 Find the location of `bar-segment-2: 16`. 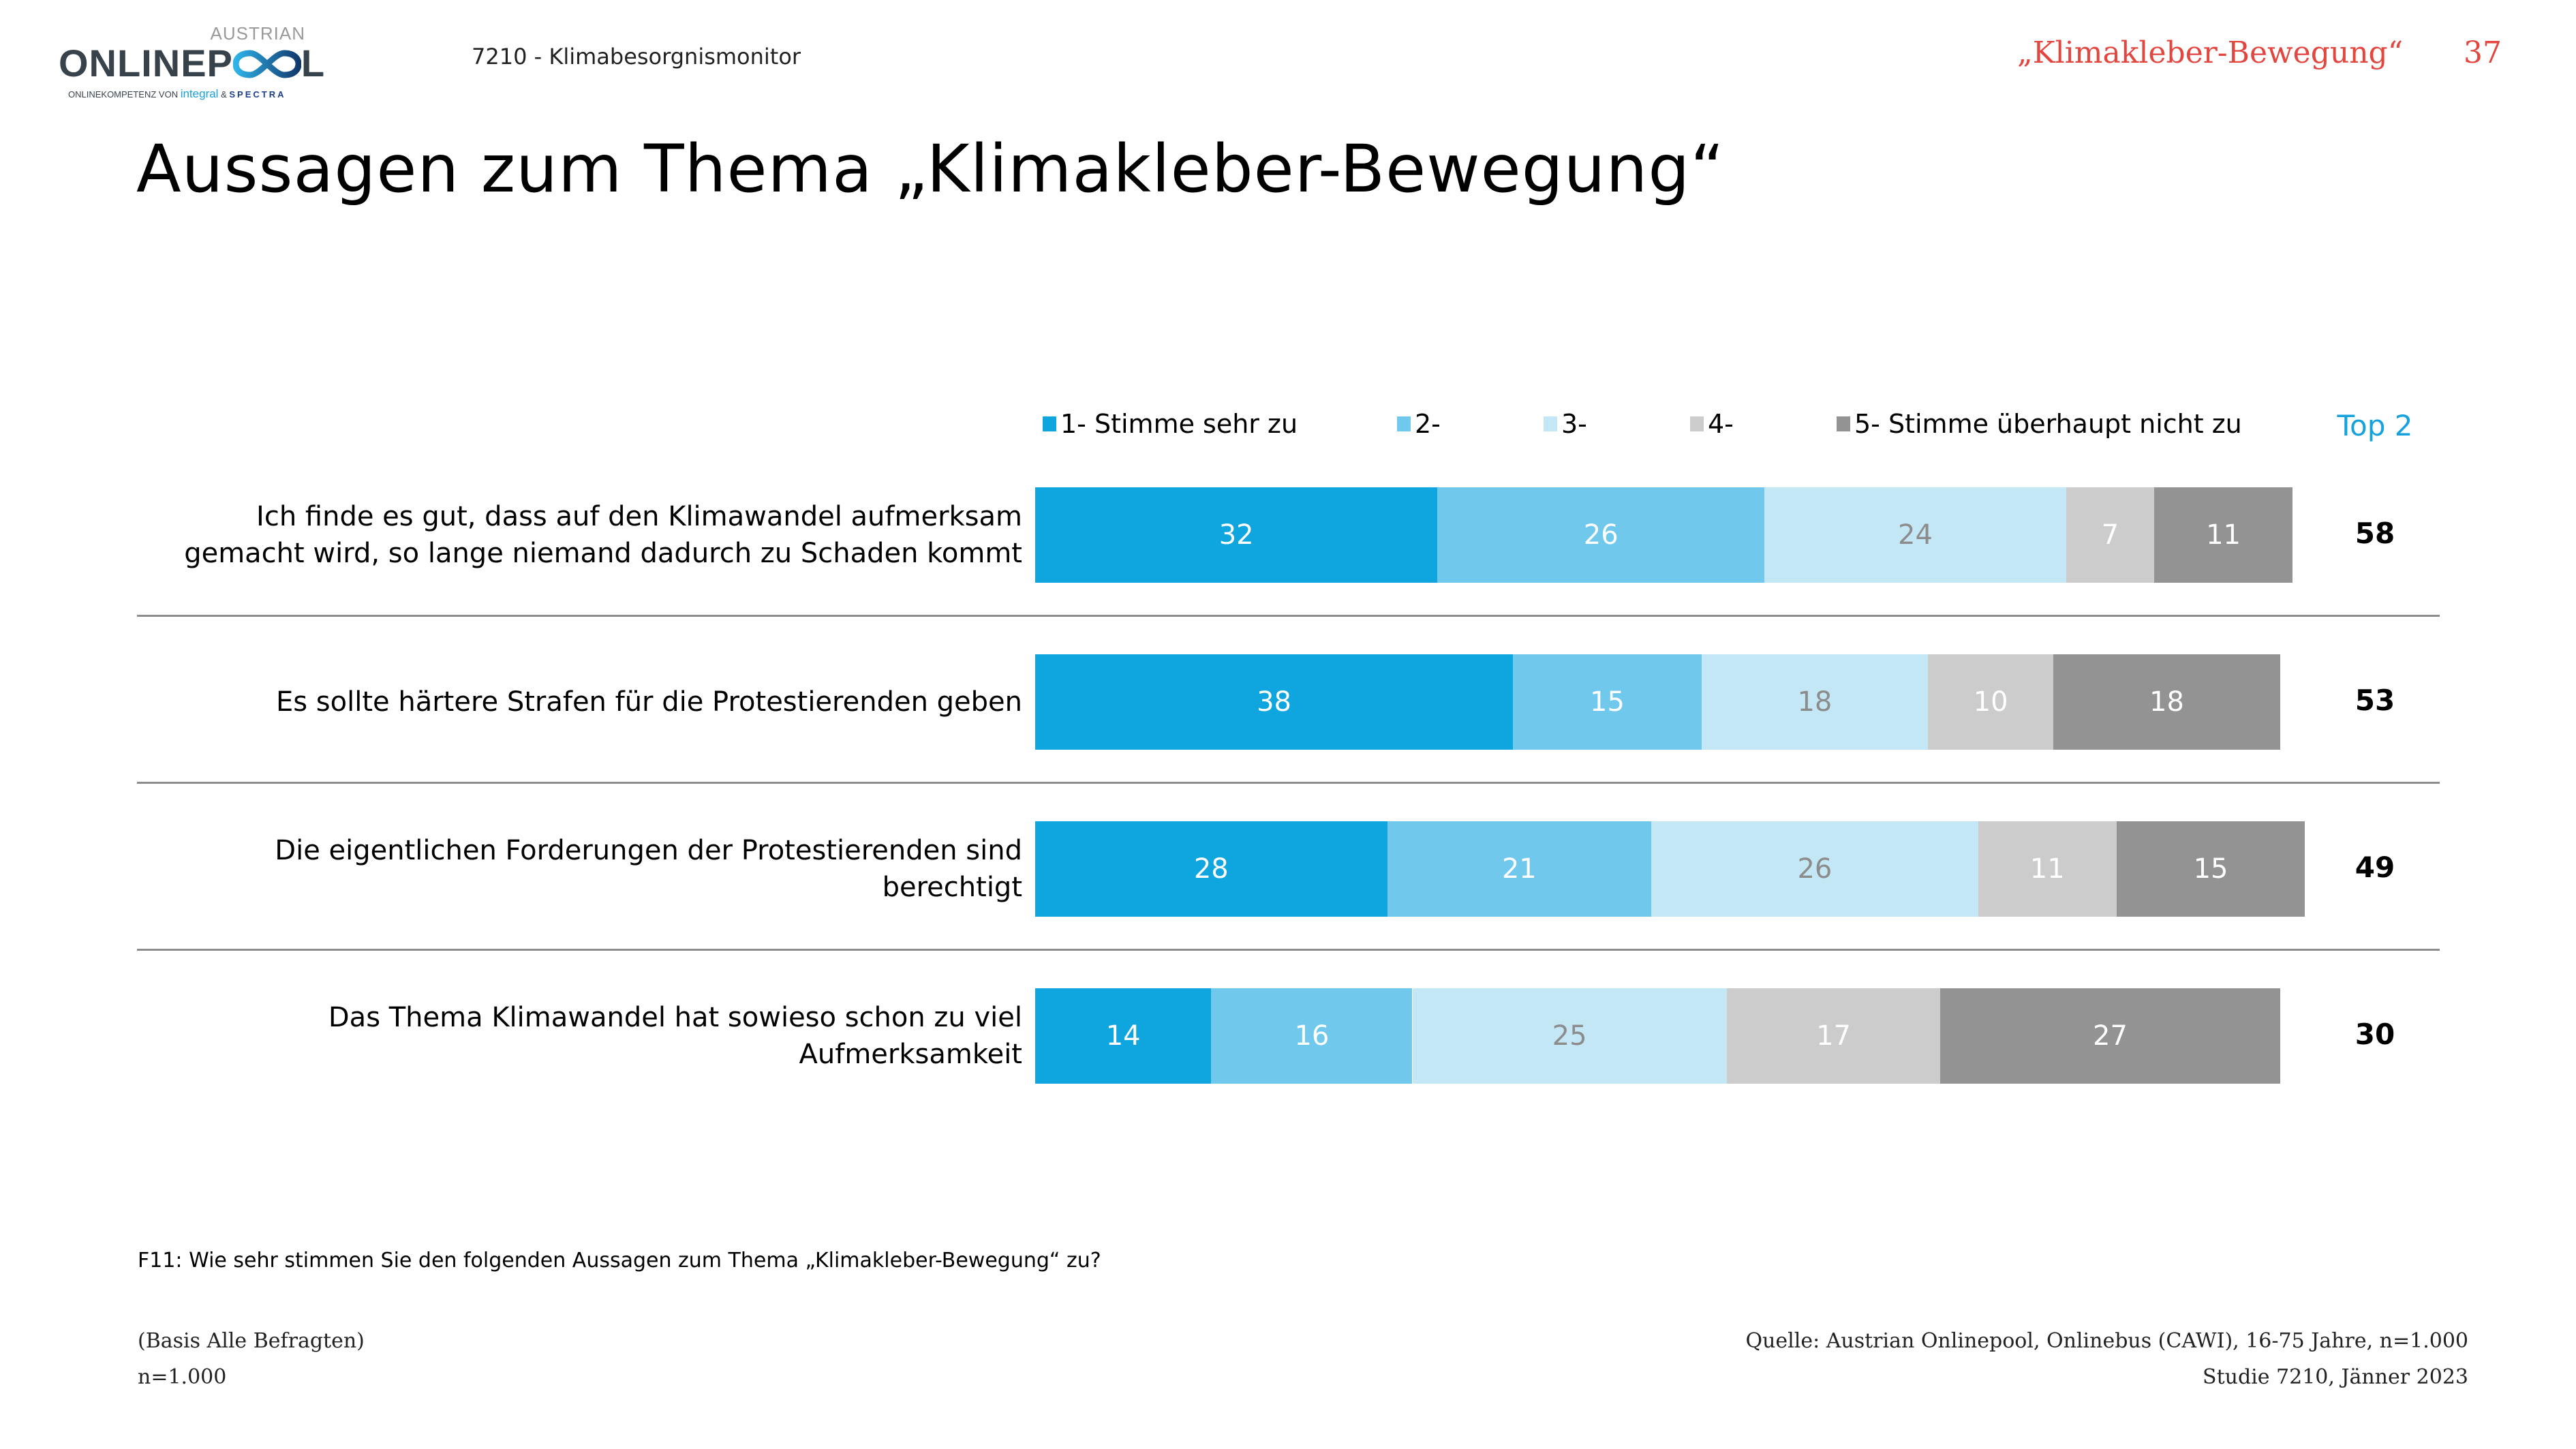

bar-segment-2: 16 is located at coordinates (1312, 1036).